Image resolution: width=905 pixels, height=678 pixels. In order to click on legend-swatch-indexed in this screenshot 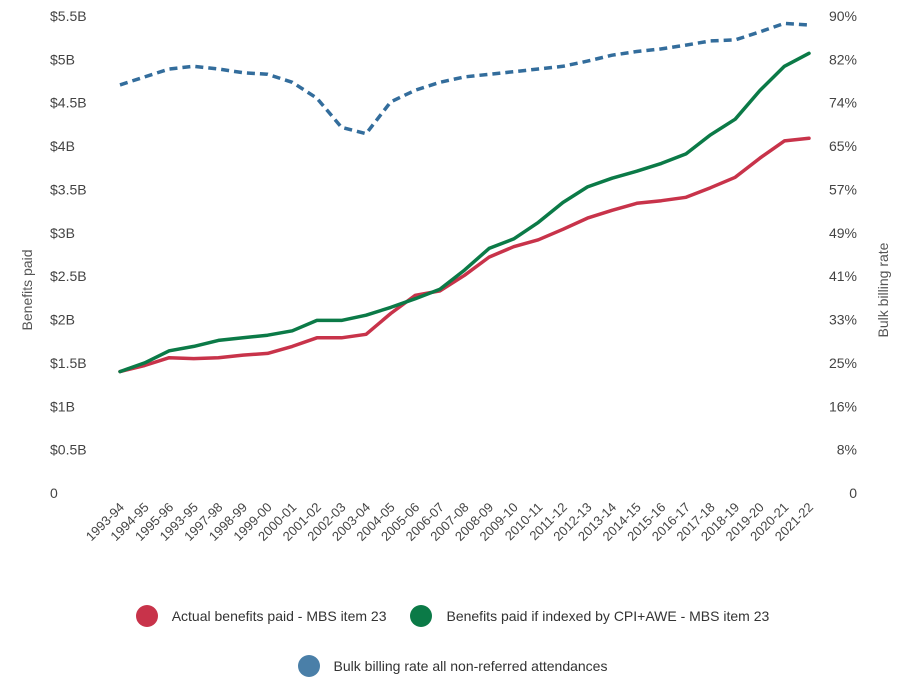, I will do `click(421, 616)`.